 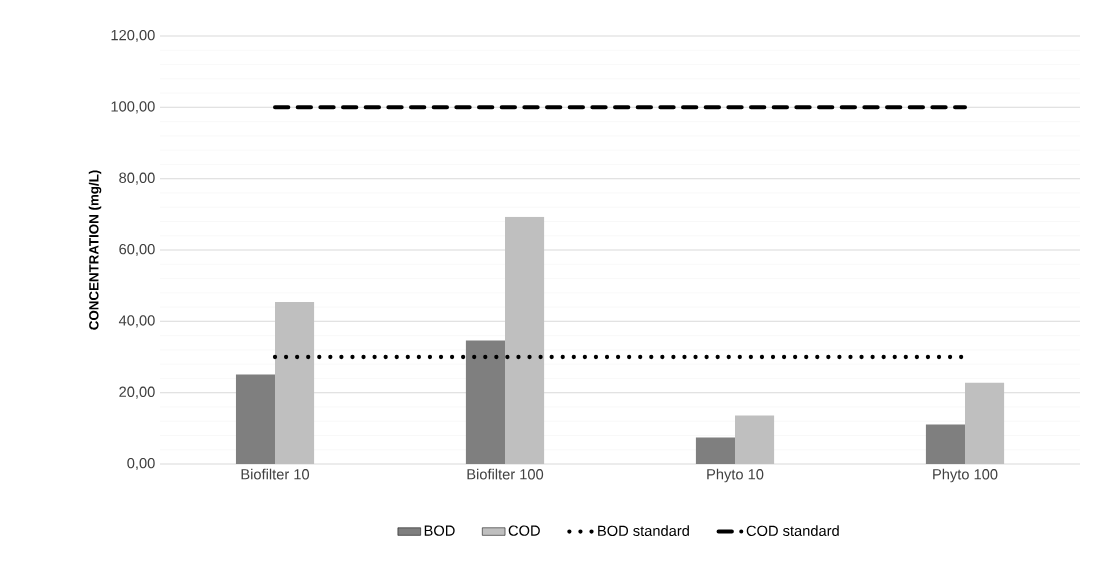 What do you see at coordinates (792, 531) in the screenshot?
I see `legend-label: COD standard` at bounding box center [792, 531].